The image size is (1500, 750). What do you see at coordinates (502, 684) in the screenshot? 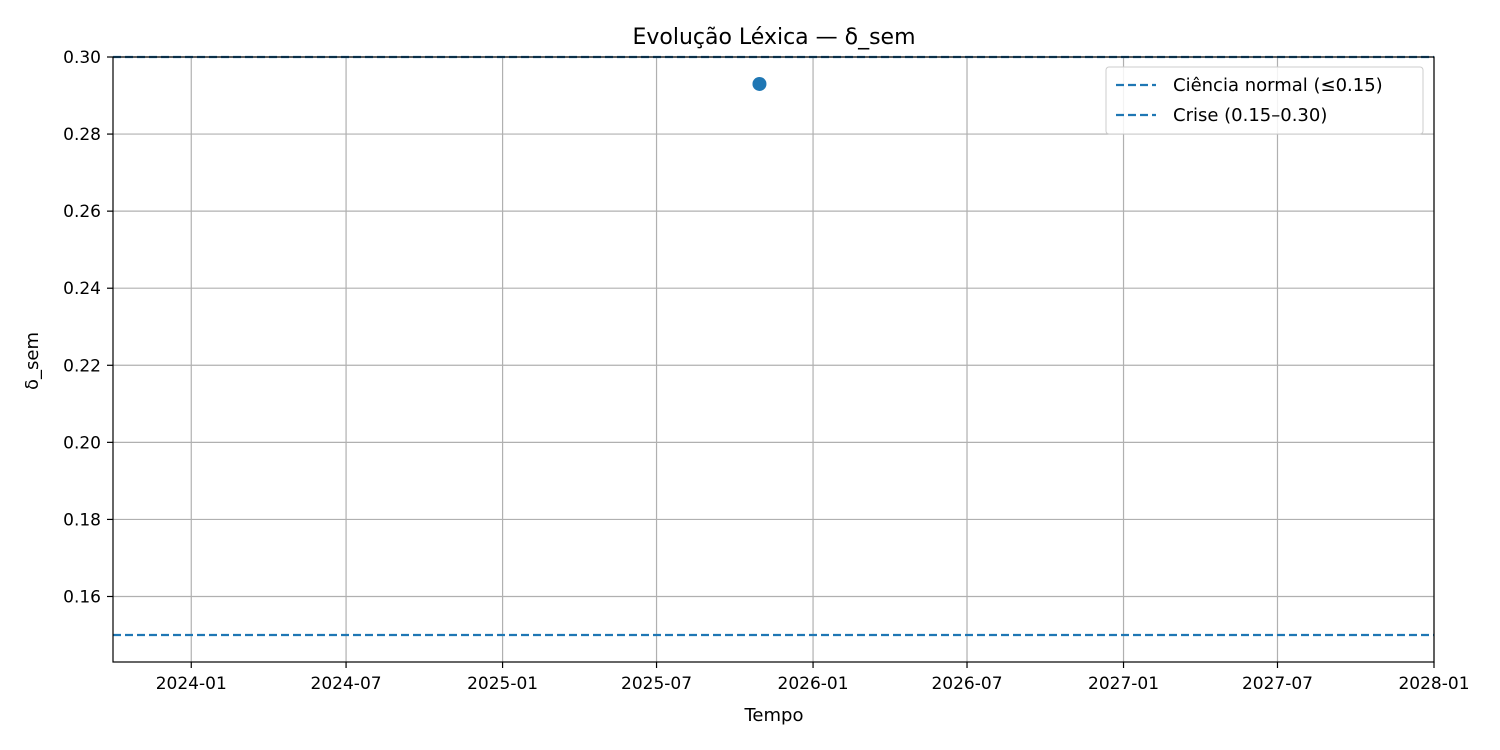
I see `x-tick-label: 2025-01` at bounding box center [502, 684].